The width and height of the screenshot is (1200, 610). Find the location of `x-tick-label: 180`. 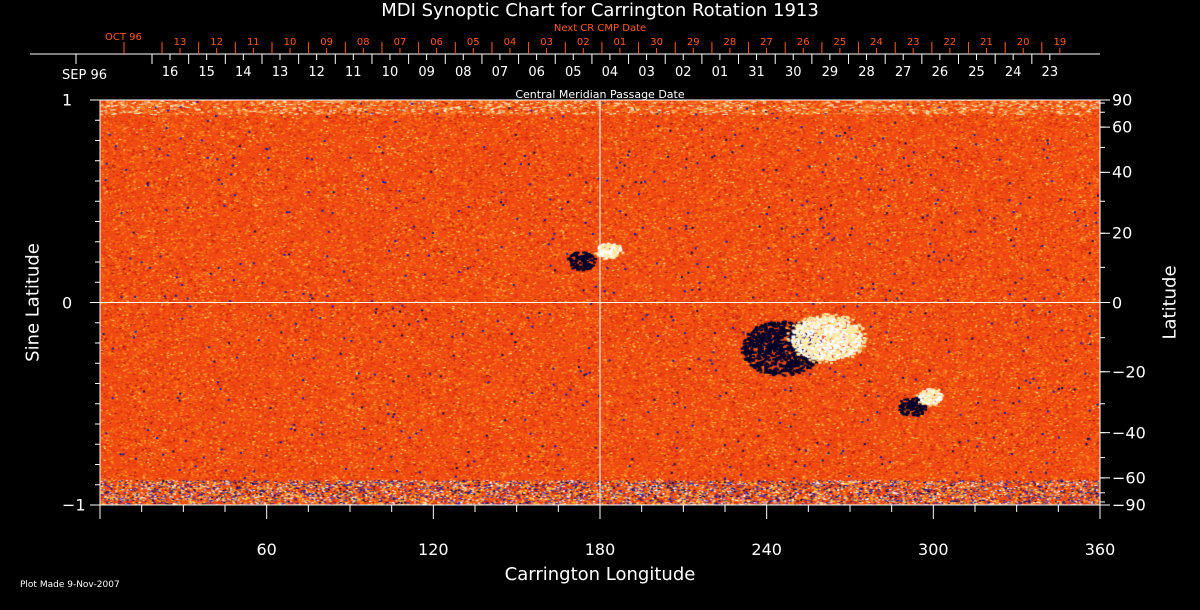

x-tick-label: 180 is located at coordinates (600, 549).